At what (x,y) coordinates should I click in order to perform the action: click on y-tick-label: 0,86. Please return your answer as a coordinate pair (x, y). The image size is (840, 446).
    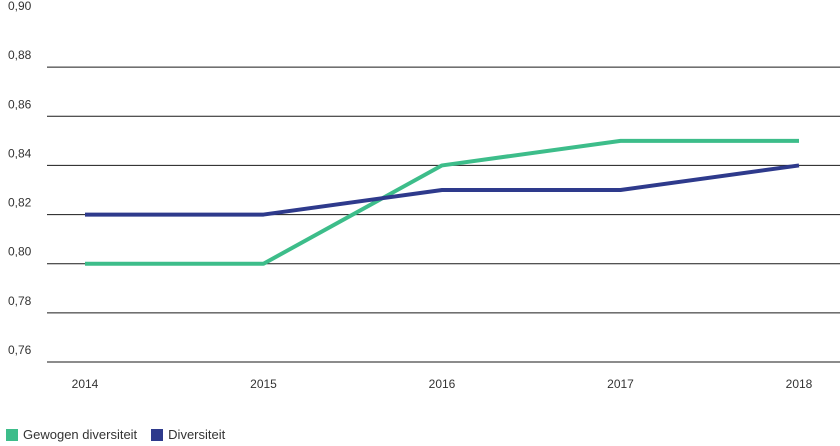
    Looking at the image, I should click on (20, 104).